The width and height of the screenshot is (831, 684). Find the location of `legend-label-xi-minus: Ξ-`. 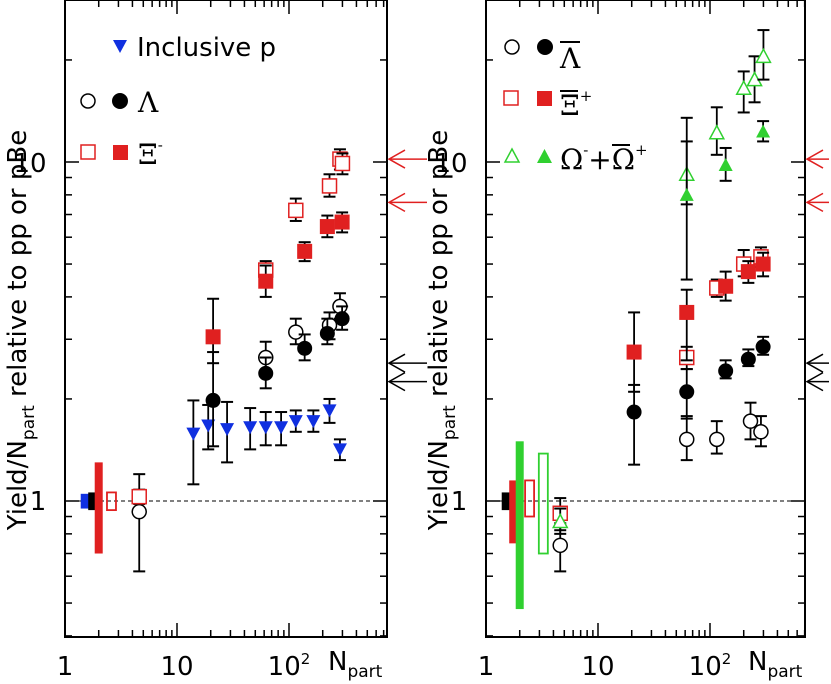

legend-label-xi-minus: Ξ- is located at coordinates (150, 153).